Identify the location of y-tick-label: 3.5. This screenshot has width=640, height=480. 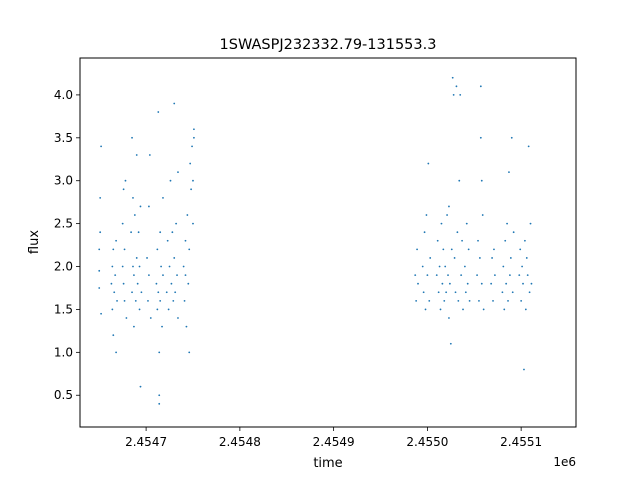
(63, 138).